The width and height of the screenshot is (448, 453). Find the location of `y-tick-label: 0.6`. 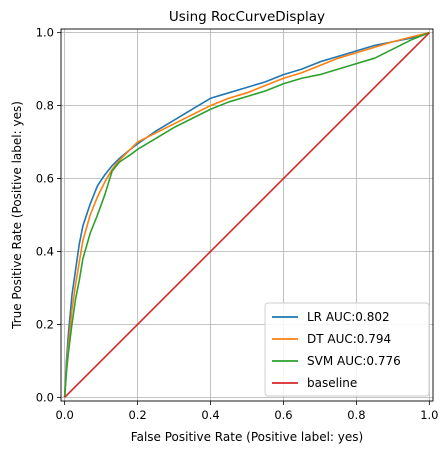

y-tick-label: 0.6 is located at coordinates (45, 179).